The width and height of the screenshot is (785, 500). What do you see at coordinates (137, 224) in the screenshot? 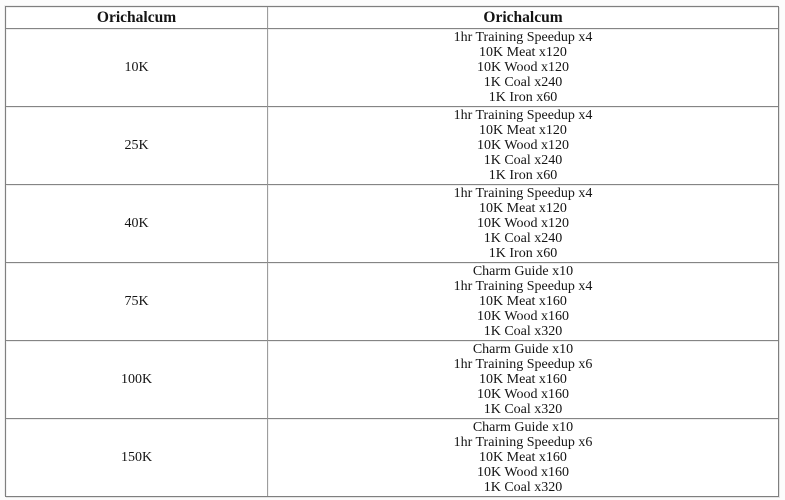
I see `amount-cell: 40K` at bounding box center [137, 224].